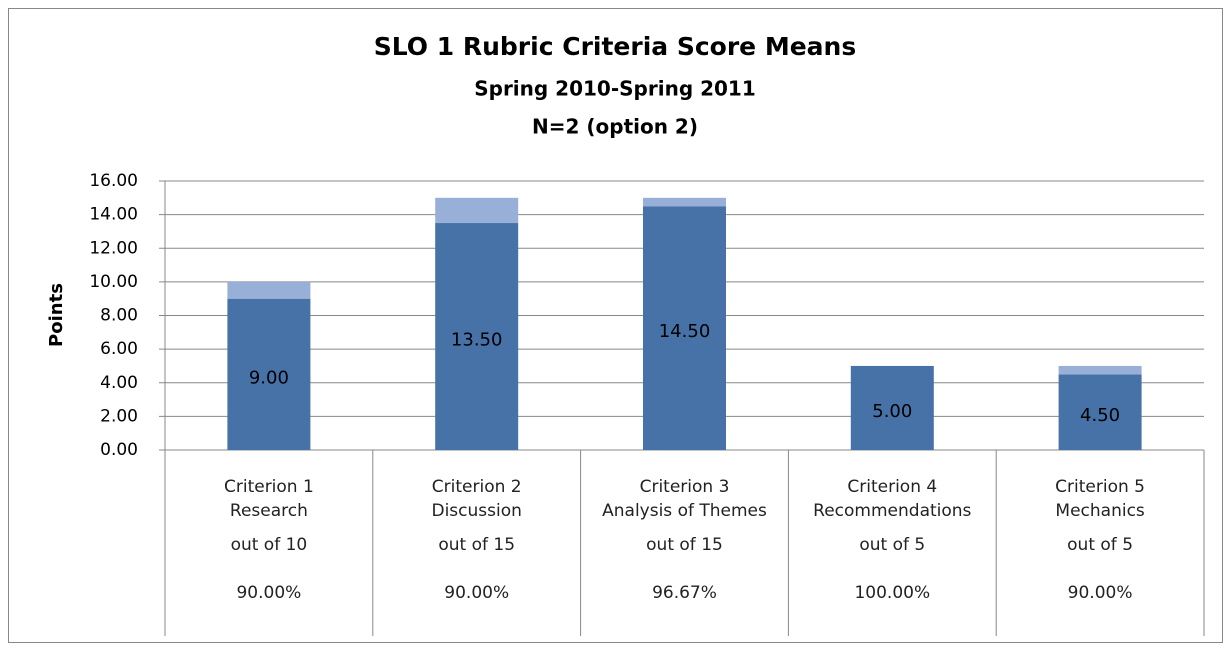  I want to click on y-tick-label: 0.00, so click(119, 450).